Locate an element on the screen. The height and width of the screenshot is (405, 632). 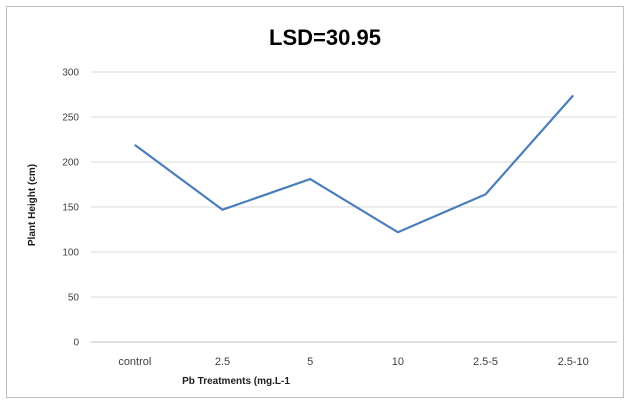
x-tick-label: control is located at coordinates (134, 362).